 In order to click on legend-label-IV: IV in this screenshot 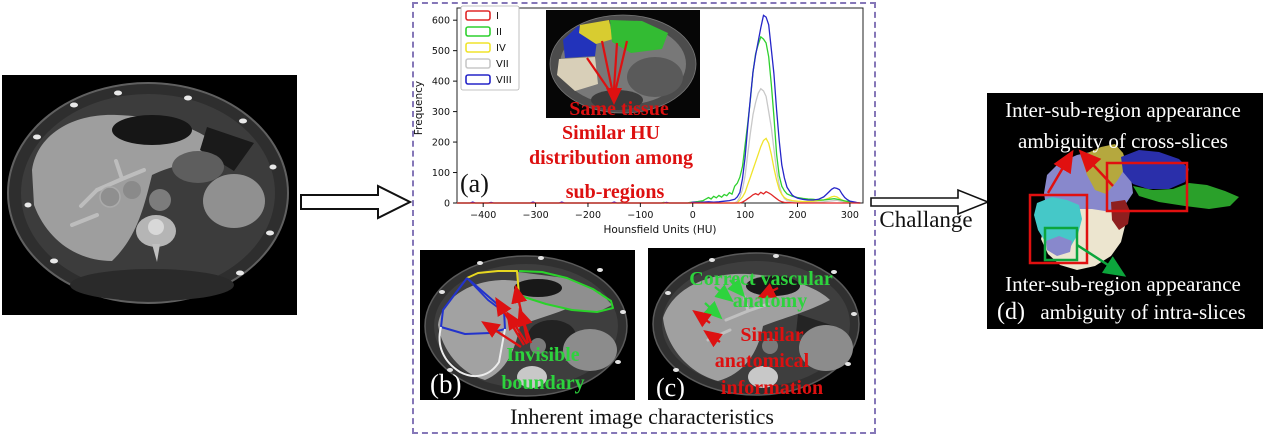, I will do `click(501, 48)`.